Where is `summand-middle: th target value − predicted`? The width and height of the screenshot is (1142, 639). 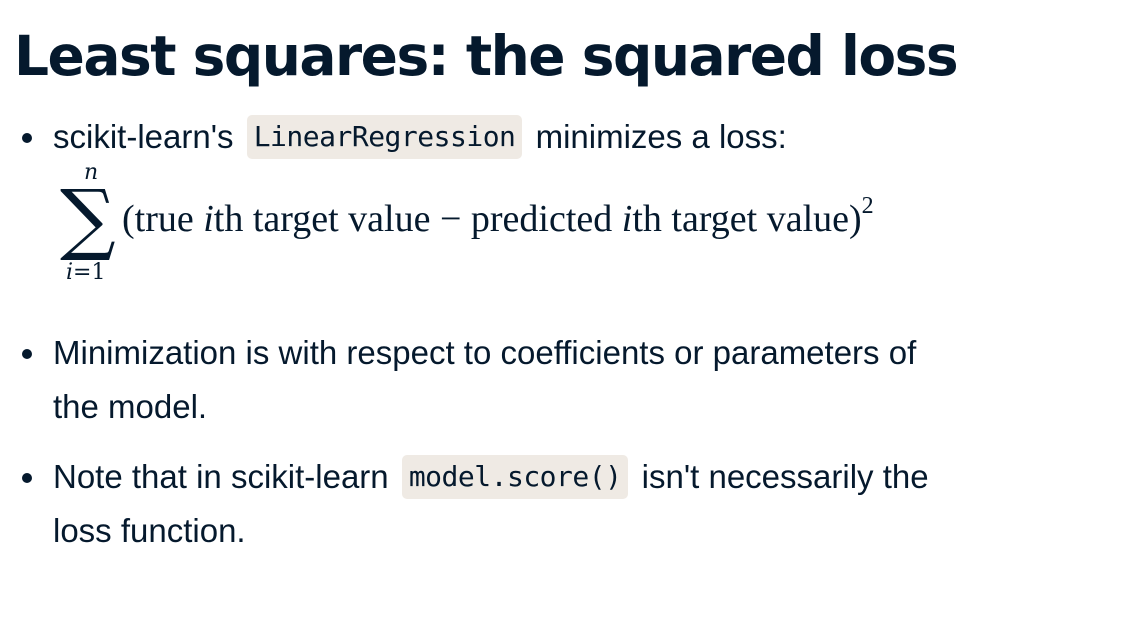 summand-middle: th target value − predicted is located at coordinates (417, 219).